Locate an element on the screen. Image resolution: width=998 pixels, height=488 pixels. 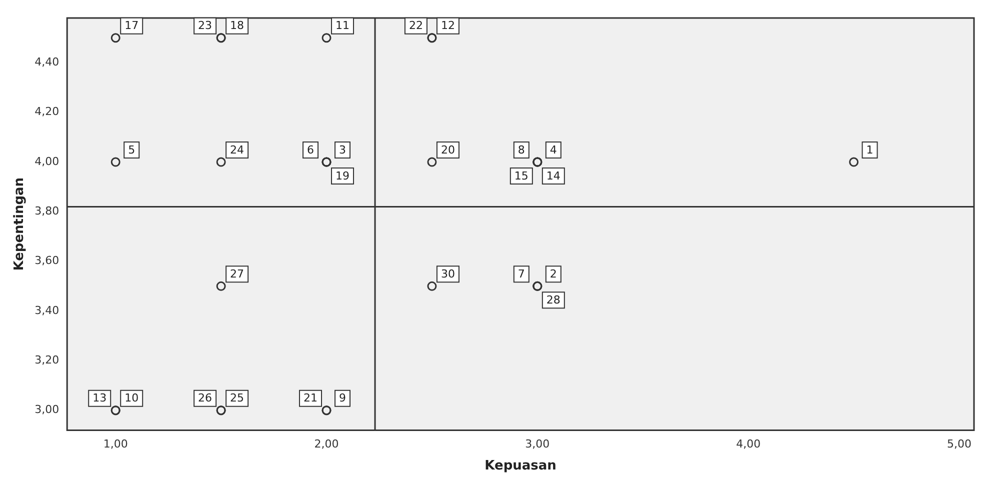
annotation: 20 is located at coordinates (447, 149).